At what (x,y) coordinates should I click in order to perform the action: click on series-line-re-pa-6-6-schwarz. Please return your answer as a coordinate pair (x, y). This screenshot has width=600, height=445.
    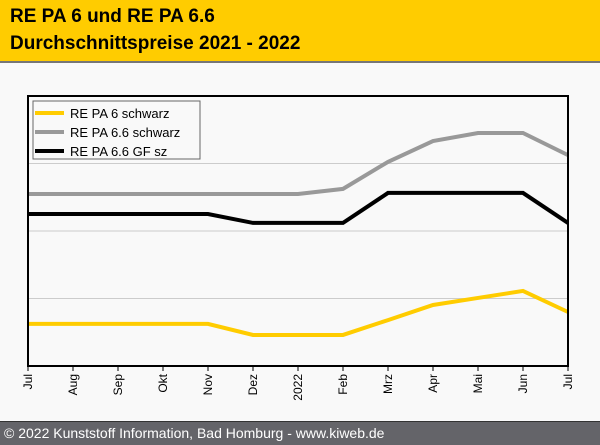
    Looking at the image, I should click on (298, 163).